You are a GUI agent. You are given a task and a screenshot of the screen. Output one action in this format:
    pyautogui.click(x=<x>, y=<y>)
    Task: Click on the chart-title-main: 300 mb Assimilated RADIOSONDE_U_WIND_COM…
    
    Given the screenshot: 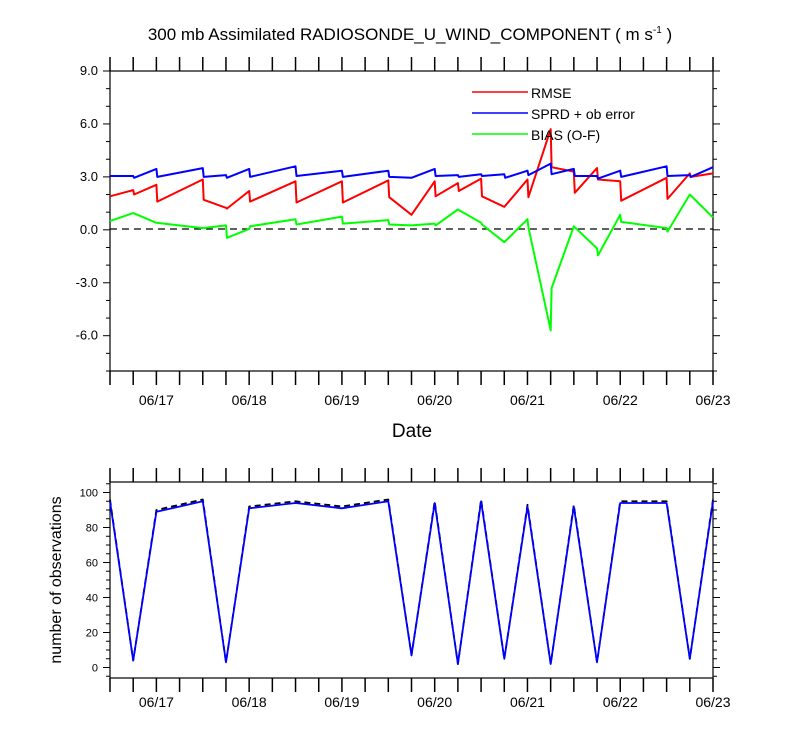 What is the action you would take?
    pyautogui.click(x=400, y=34)
    